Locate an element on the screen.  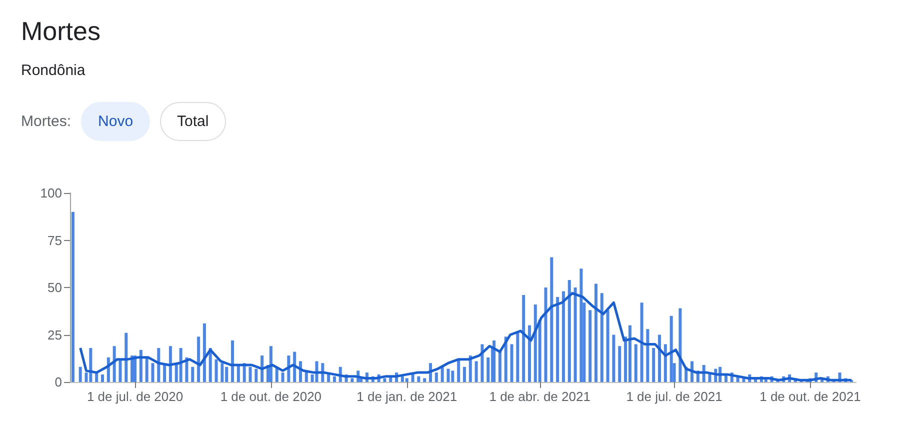
toggle-button: Novo is located at coordinates (115, 121).